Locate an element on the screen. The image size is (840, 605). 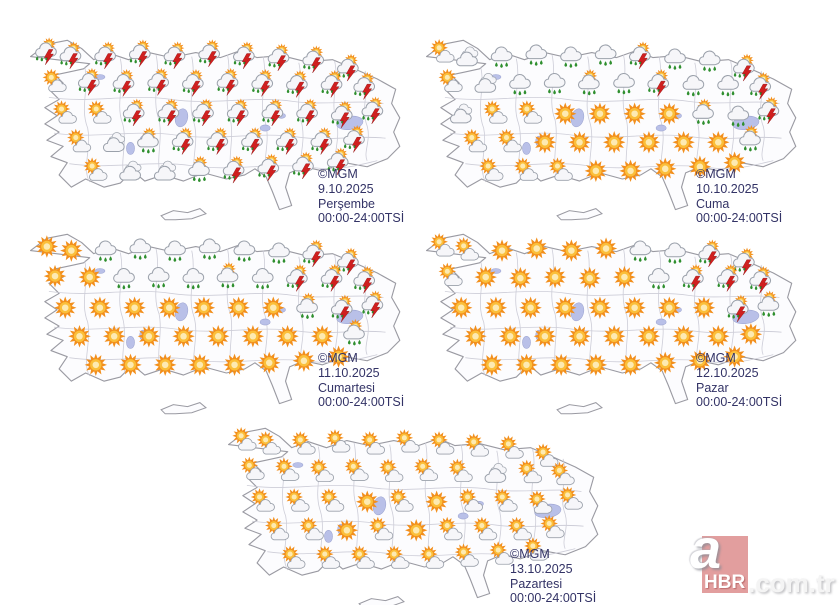
map-date: 11.10.2025 is located at coordinates (349, 372).